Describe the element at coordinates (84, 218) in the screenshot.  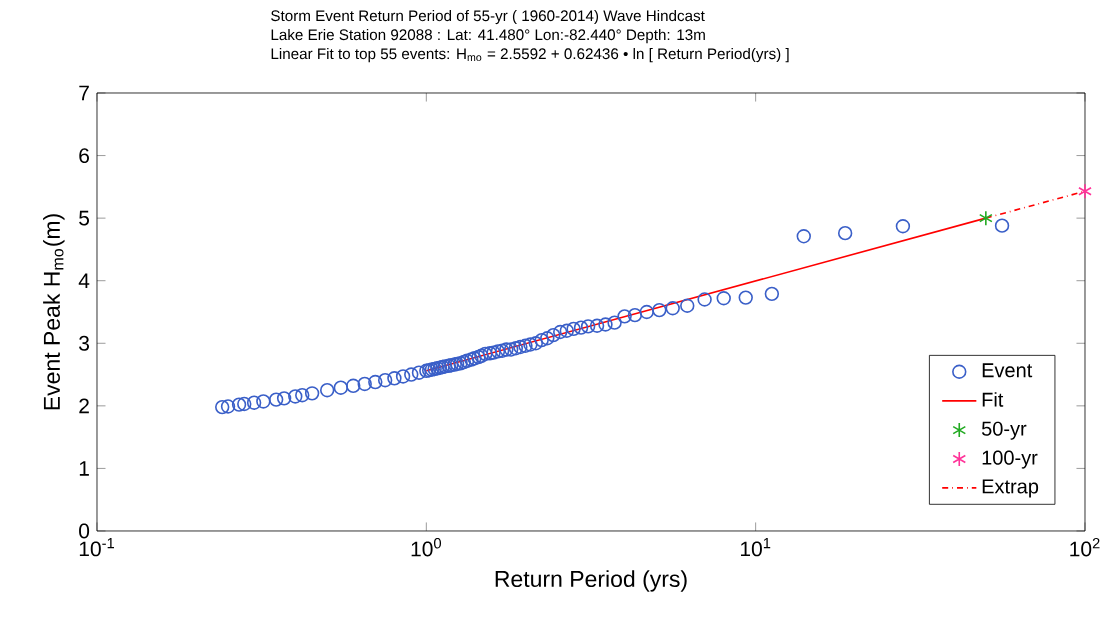
I see `y-tick-label: 5` at that location.